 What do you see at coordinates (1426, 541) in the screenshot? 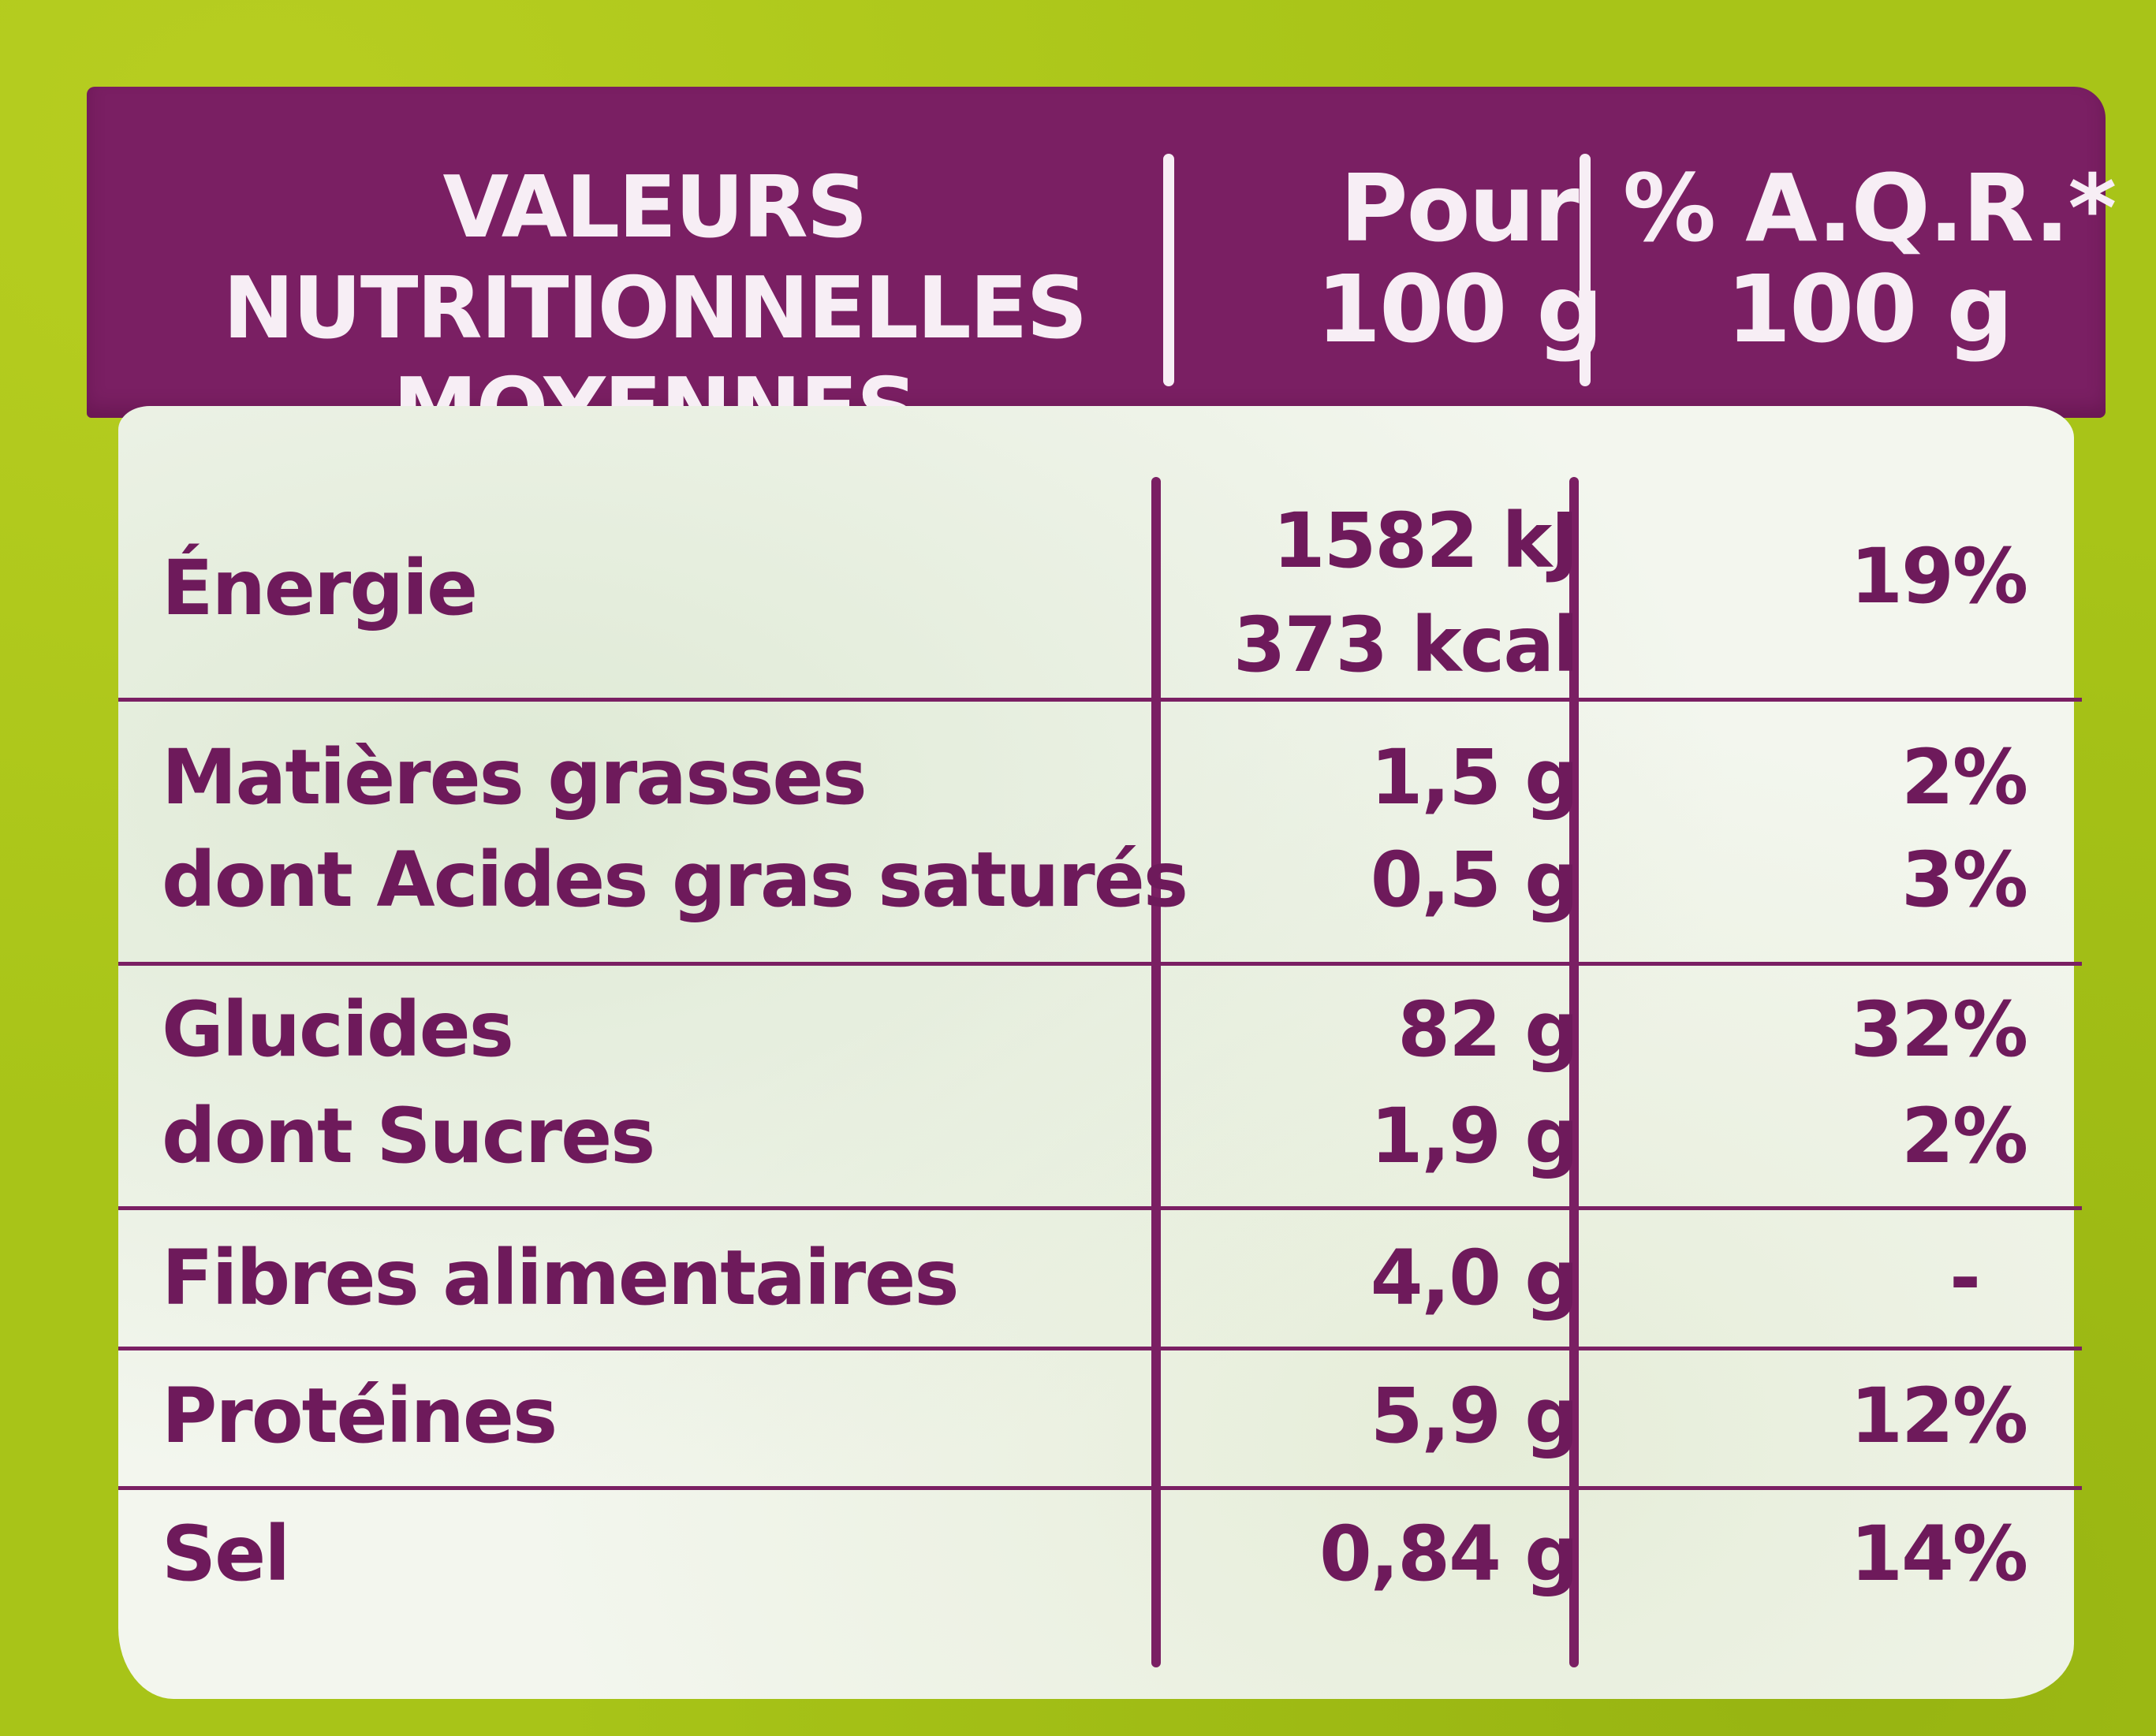
I see `energy-kj-value: 1582 kJ` at bounding box center [1426, 541].